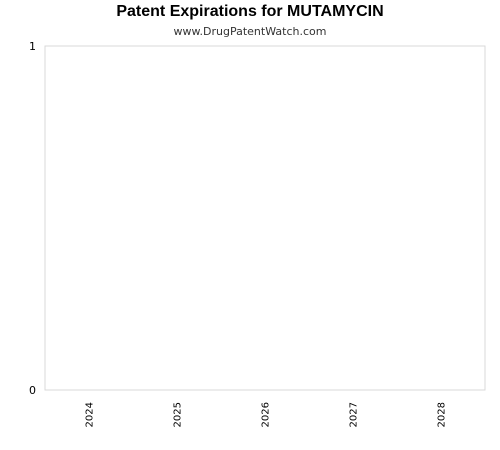 Image resolution: width=500 pixels, height=450 pixels. I want to click on chart-subtitle: www.DrugPatentWatch.com, so click(250, 31).